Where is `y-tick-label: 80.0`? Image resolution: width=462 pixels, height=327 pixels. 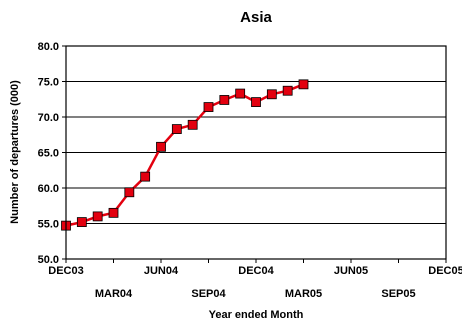
y-tick-label: 80.0 is located at coordinates (48, 47).